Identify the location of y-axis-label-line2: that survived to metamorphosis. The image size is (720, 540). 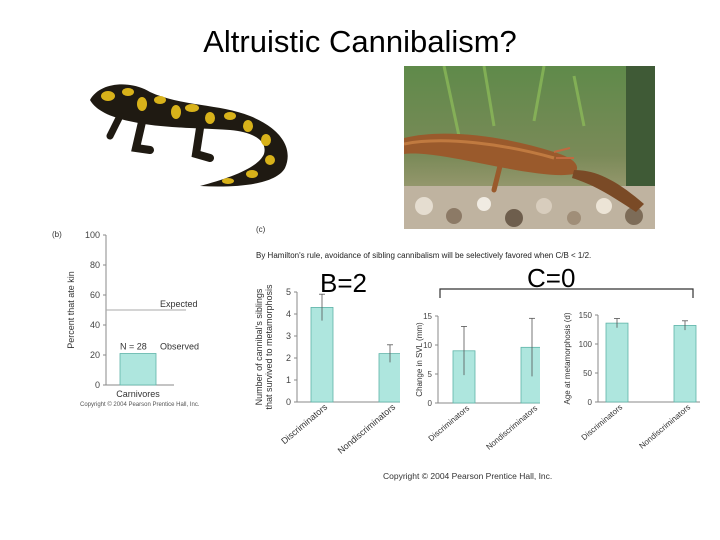
(269, 347).